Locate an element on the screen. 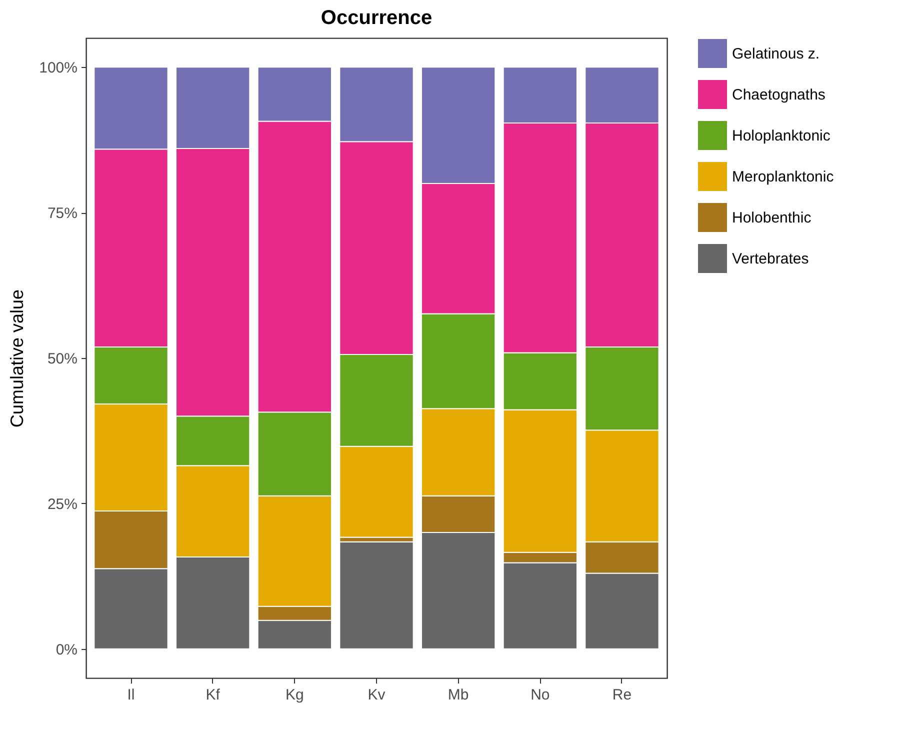 The height and width of the screenshot is (746, 909). y-tick-label: 0% is located at coordinates (67, 649).